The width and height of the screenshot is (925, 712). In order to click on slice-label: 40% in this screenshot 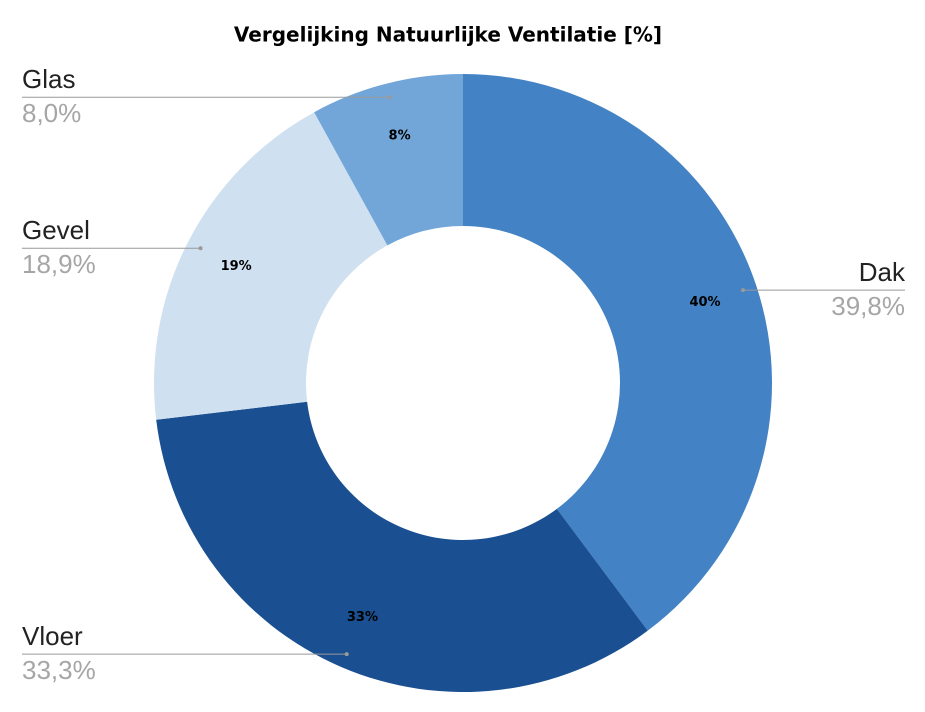, I will do `click(704, 302)`.